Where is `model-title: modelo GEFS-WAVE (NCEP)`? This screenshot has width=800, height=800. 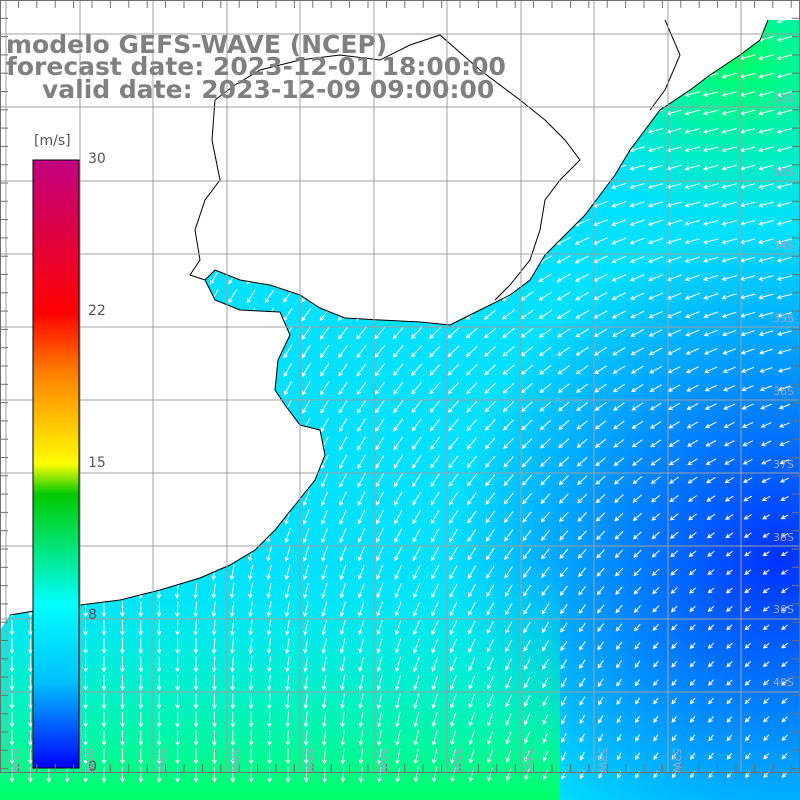 model-title: modelo GEFS-WAVE (NCEP) is located at coordinates (197, 44).